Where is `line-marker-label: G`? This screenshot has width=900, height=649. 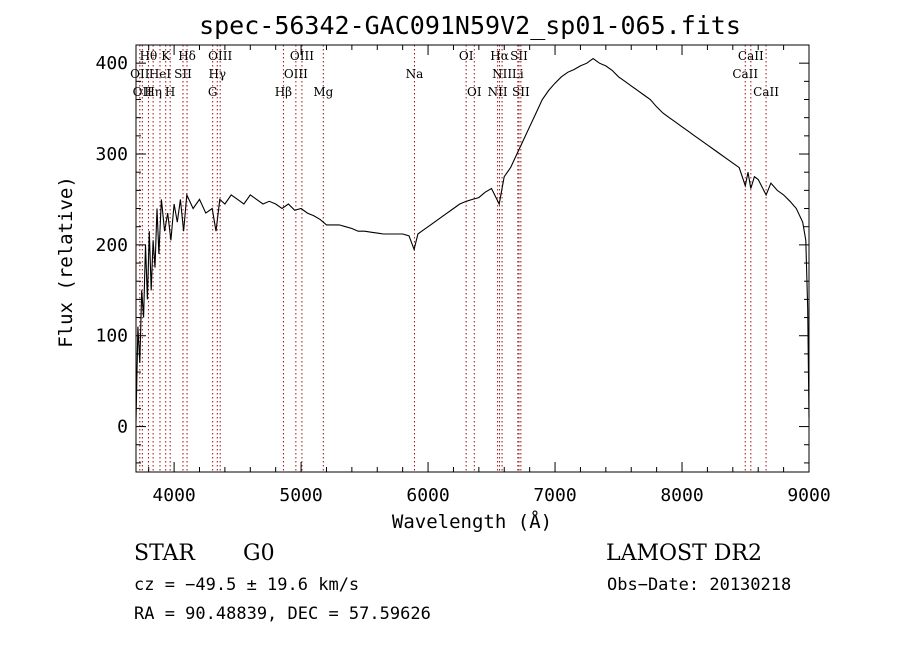
line-marker-label: G is located at coordinates (213, 92).